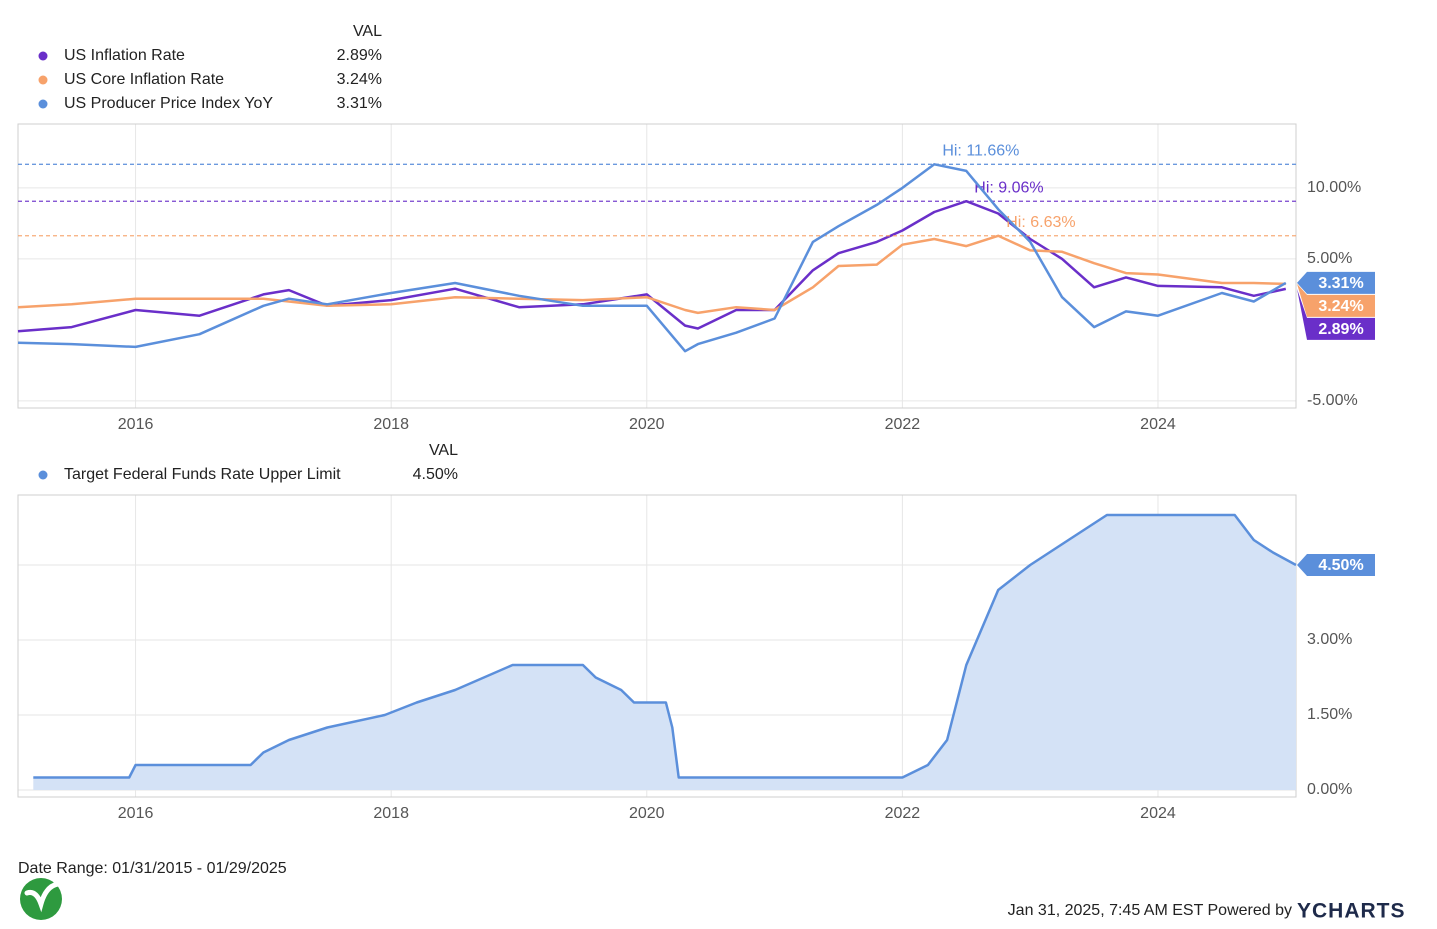  What do you see at coordinates (1008, 187) in the screenshot?
I see `hi-label: Hi: 9.06%` at bounding box center [1008, 187].